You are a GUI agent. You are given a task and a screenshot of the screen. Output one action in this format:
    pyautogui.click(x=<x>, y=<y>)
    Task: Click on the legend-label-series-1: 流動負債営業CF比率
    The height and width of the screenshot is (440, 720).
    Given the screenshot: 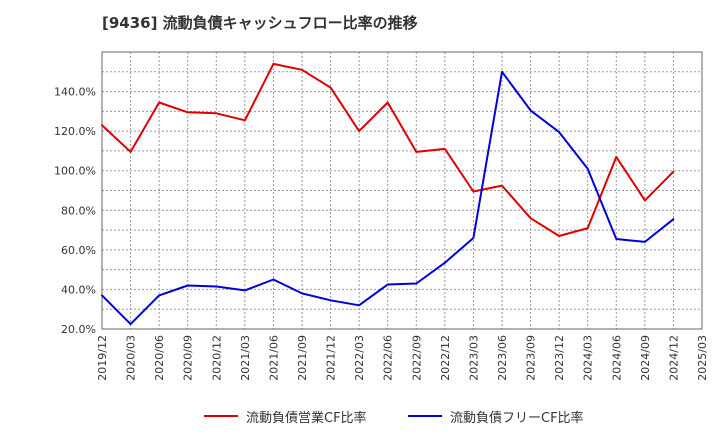 What is the action you would take?
    pyautogui.click(x=306, y=418)
    